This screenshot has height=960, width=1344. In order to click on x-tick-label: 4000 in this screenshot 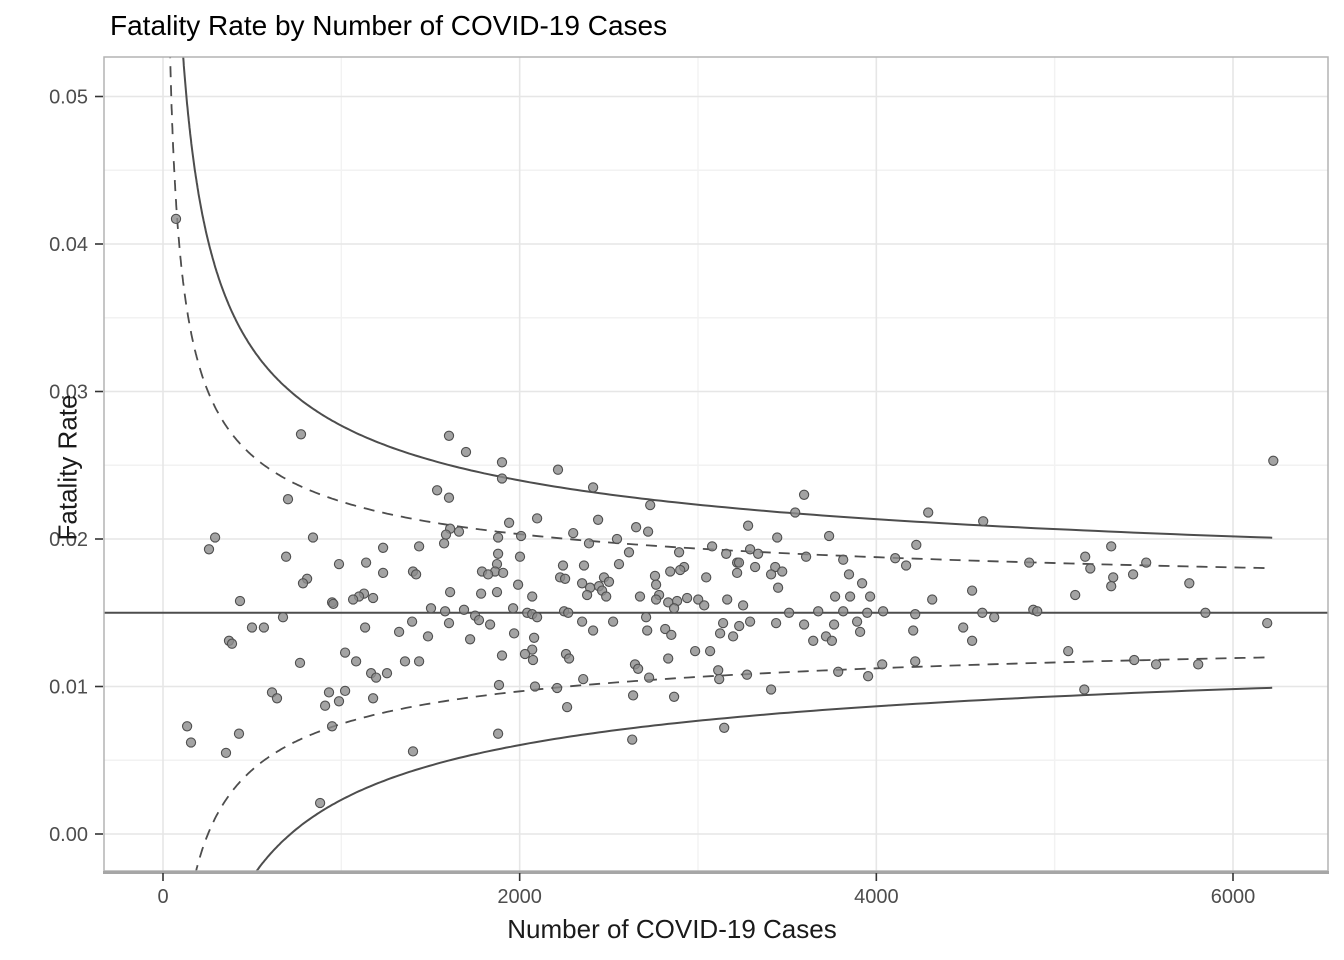, I will do `click(876, 897)`.